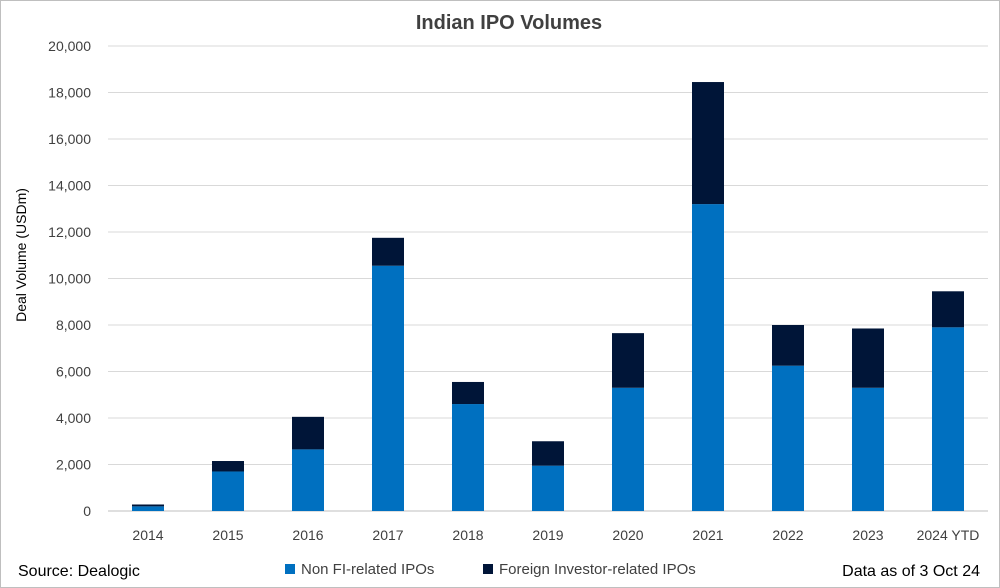 The height and width of the screenshot is (588, 1000). I want to click on x-tick-label: 2014, so click(147, 535).